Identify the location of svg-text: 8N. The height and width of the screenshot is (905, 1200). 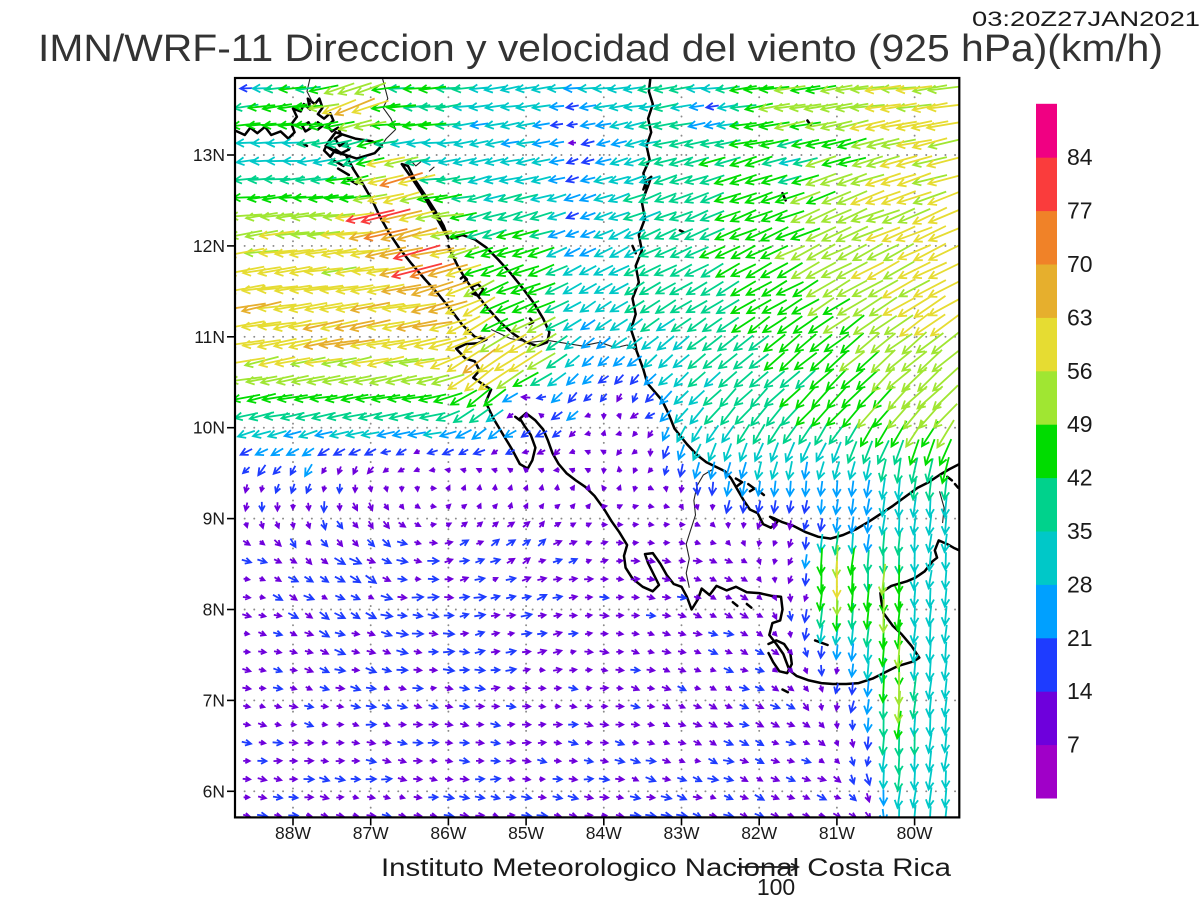
(214, 610).